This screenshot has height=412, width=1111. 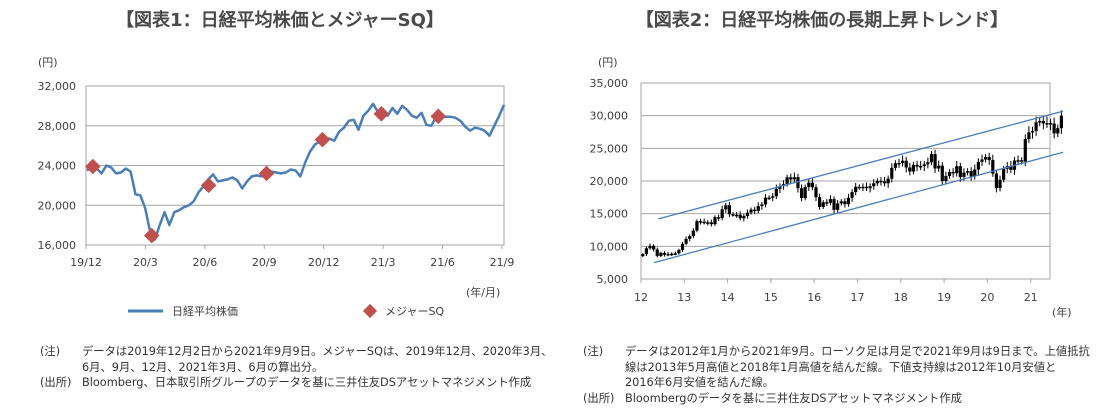 What do you see at coordinates (814, 297) in the screenshot?
I see `x-tick-label: 16` at bounding box center [814, 297].